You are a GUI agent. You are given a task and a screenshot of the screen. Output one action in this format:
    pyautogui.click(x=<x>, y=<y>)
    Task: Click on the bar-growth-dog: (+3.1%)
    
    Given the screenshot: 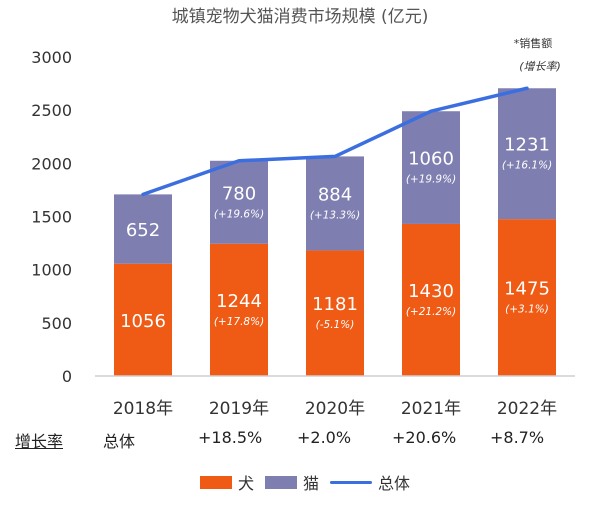 What is the action you would take?
    pyautogui.click(x=527, y=310)
    